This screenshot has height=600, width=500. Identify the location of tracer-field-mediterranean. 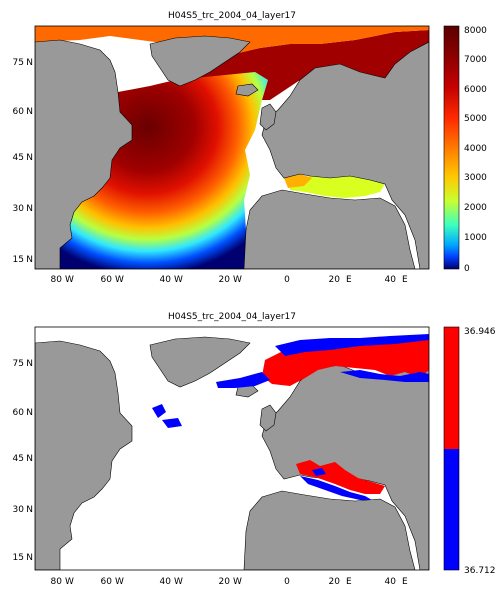
(337, 187).